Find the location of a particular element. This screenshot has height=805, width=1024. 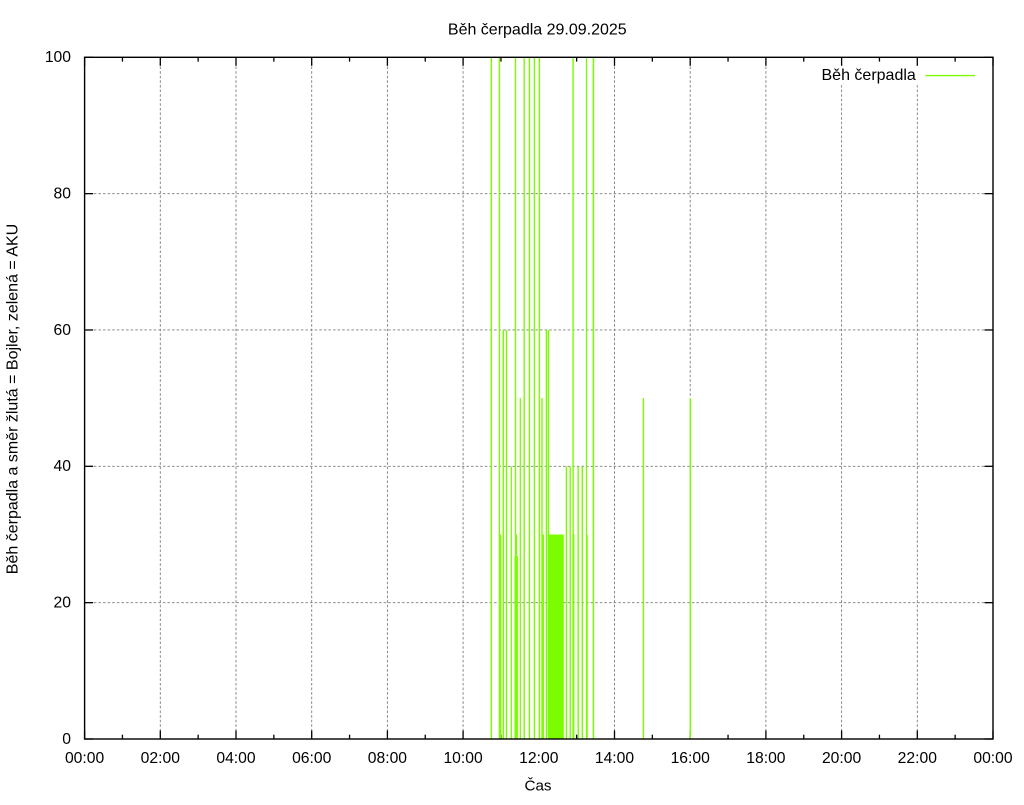

svg-text: 0 is located at coordinates (66, 739).